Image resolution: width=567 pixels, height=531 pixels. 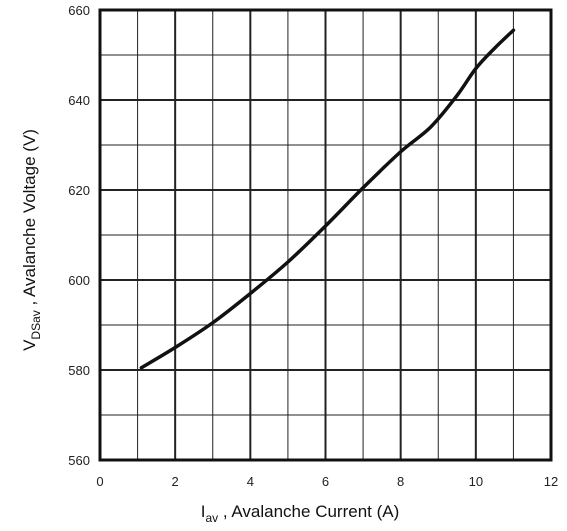 What do you see at coordinates (79, 190) in the screenshot?
I see `y-tick-label: 620` at bounding box center [79, 190].